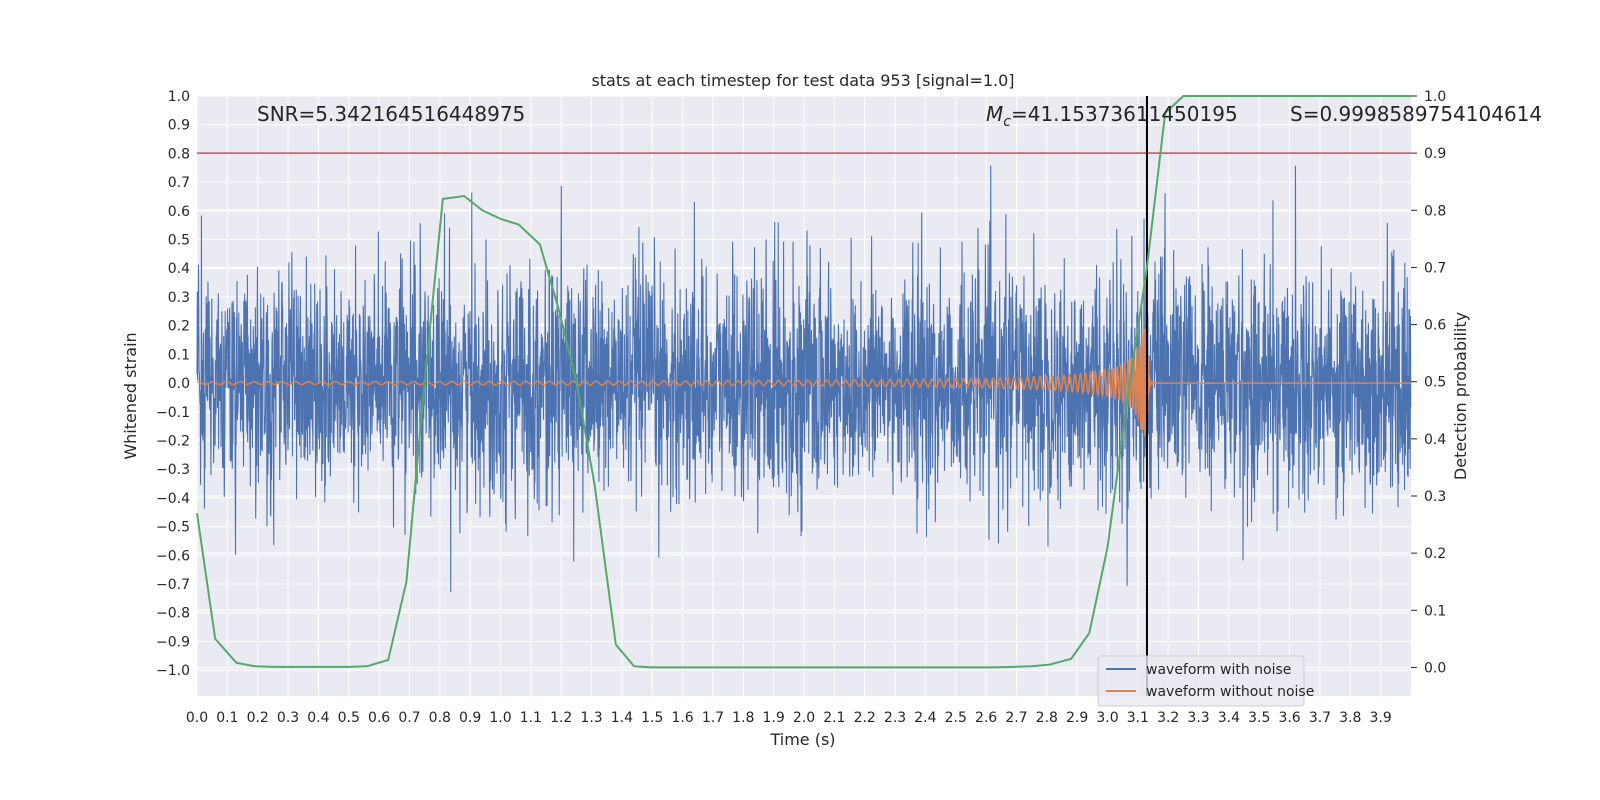 This screenshot has width=1600, height=800. What do you see at coordinates (622, 718) in the screenshot?
I see `x-tick-label: 1.4` at bounding box center [622, 718].